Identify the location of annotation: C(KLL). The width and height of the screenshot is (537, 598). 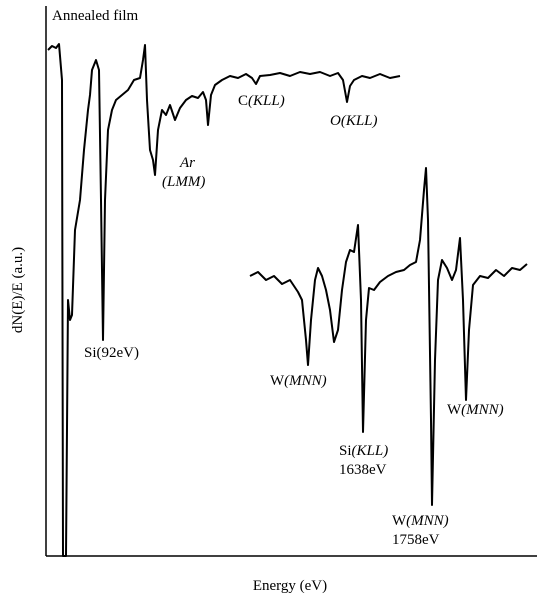
(261, 101).